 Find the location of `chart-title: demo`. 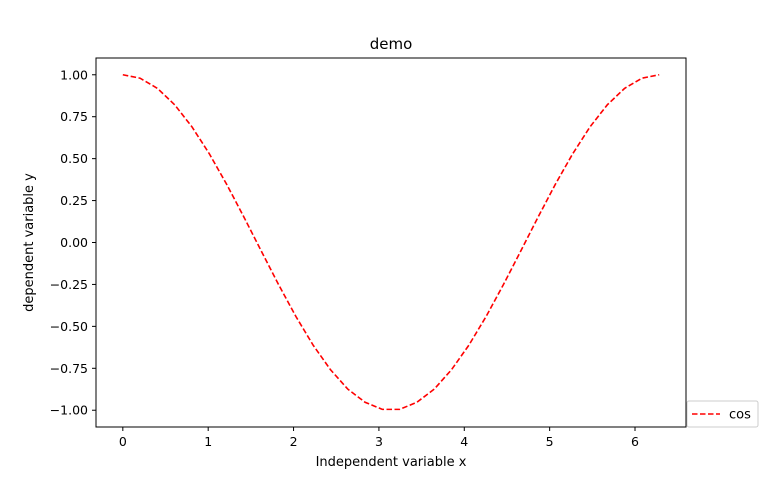

chart-title: demo is located at coordinates (391, 44).